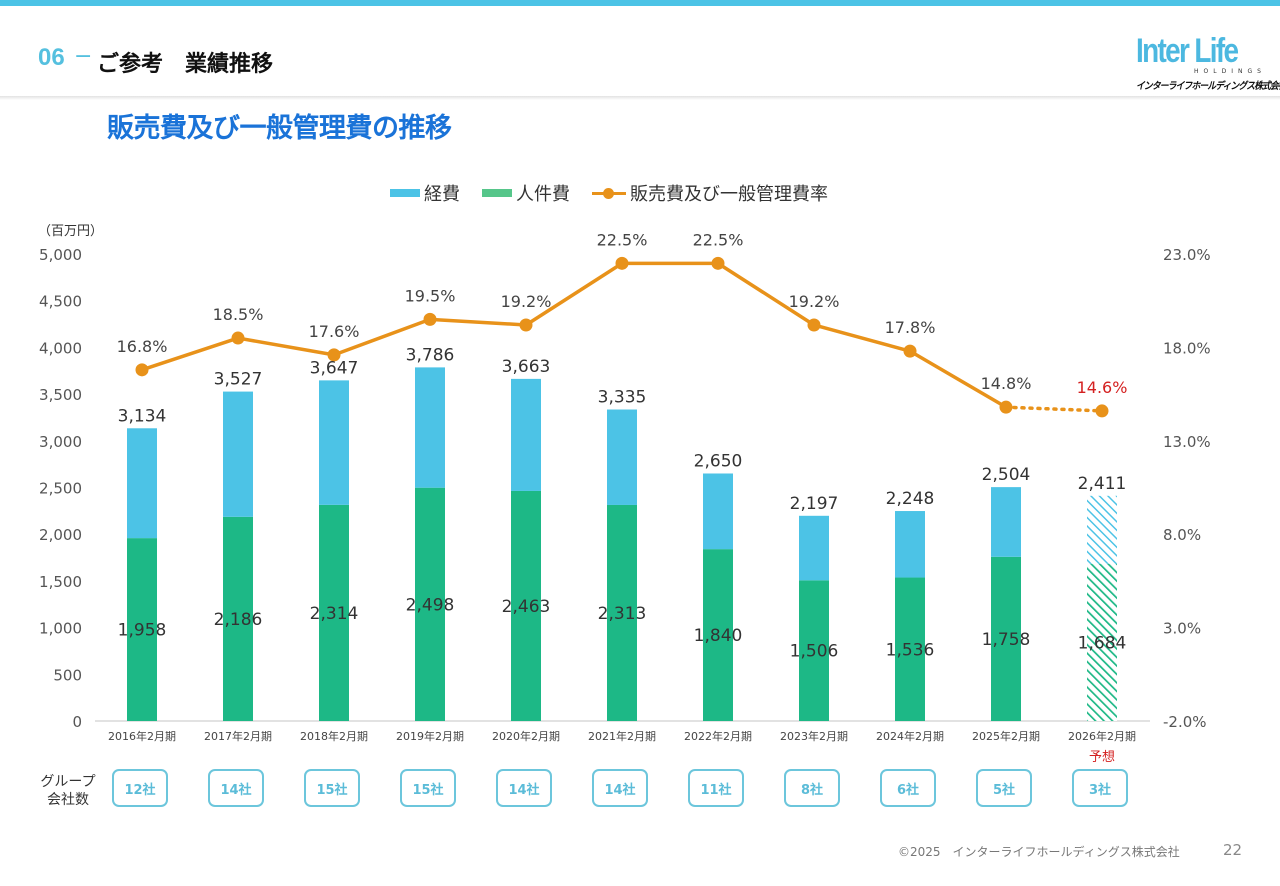 This screenshot has height=886, width=1280. Describe the element at coordinates (1100, 788) in the screenshot. I see `group-company-count-badge: 3社` at that location.